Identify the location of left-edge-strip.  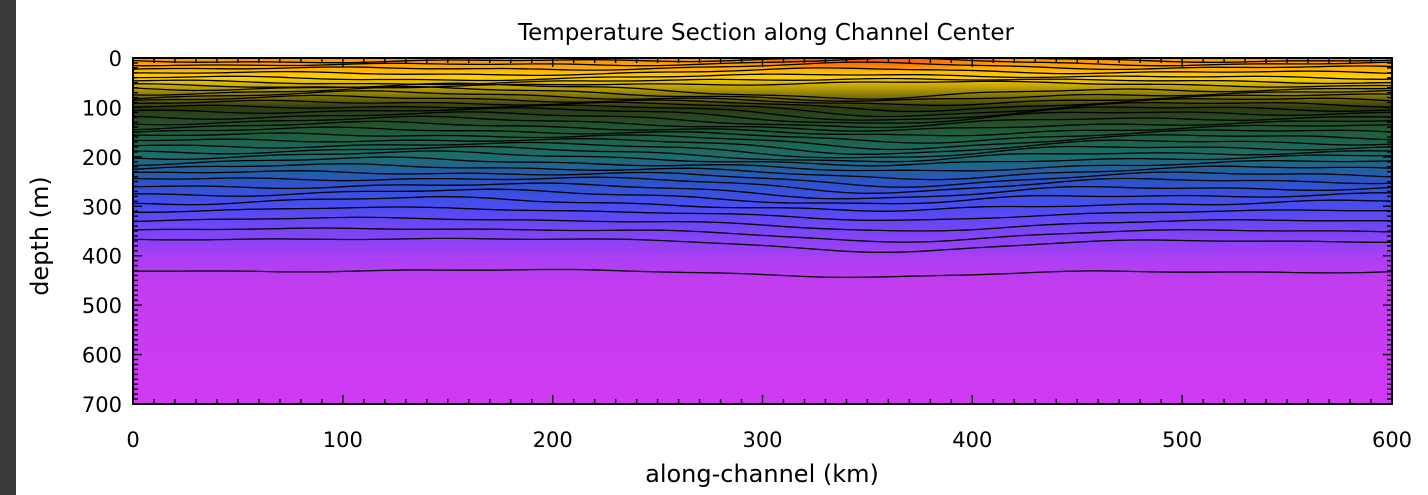
(8, 247).